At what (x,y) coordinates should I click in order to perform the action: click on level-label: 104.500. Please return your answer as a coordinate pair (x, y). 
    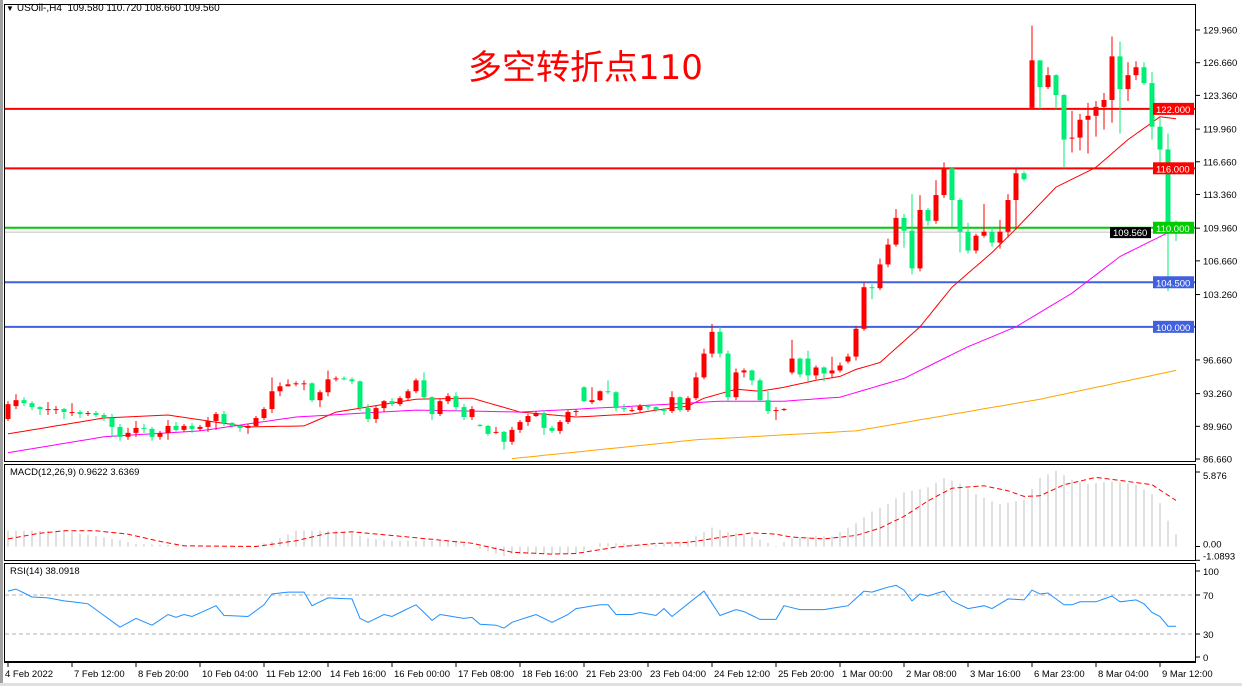
    Looking at the image, I should click on (1173, 283).